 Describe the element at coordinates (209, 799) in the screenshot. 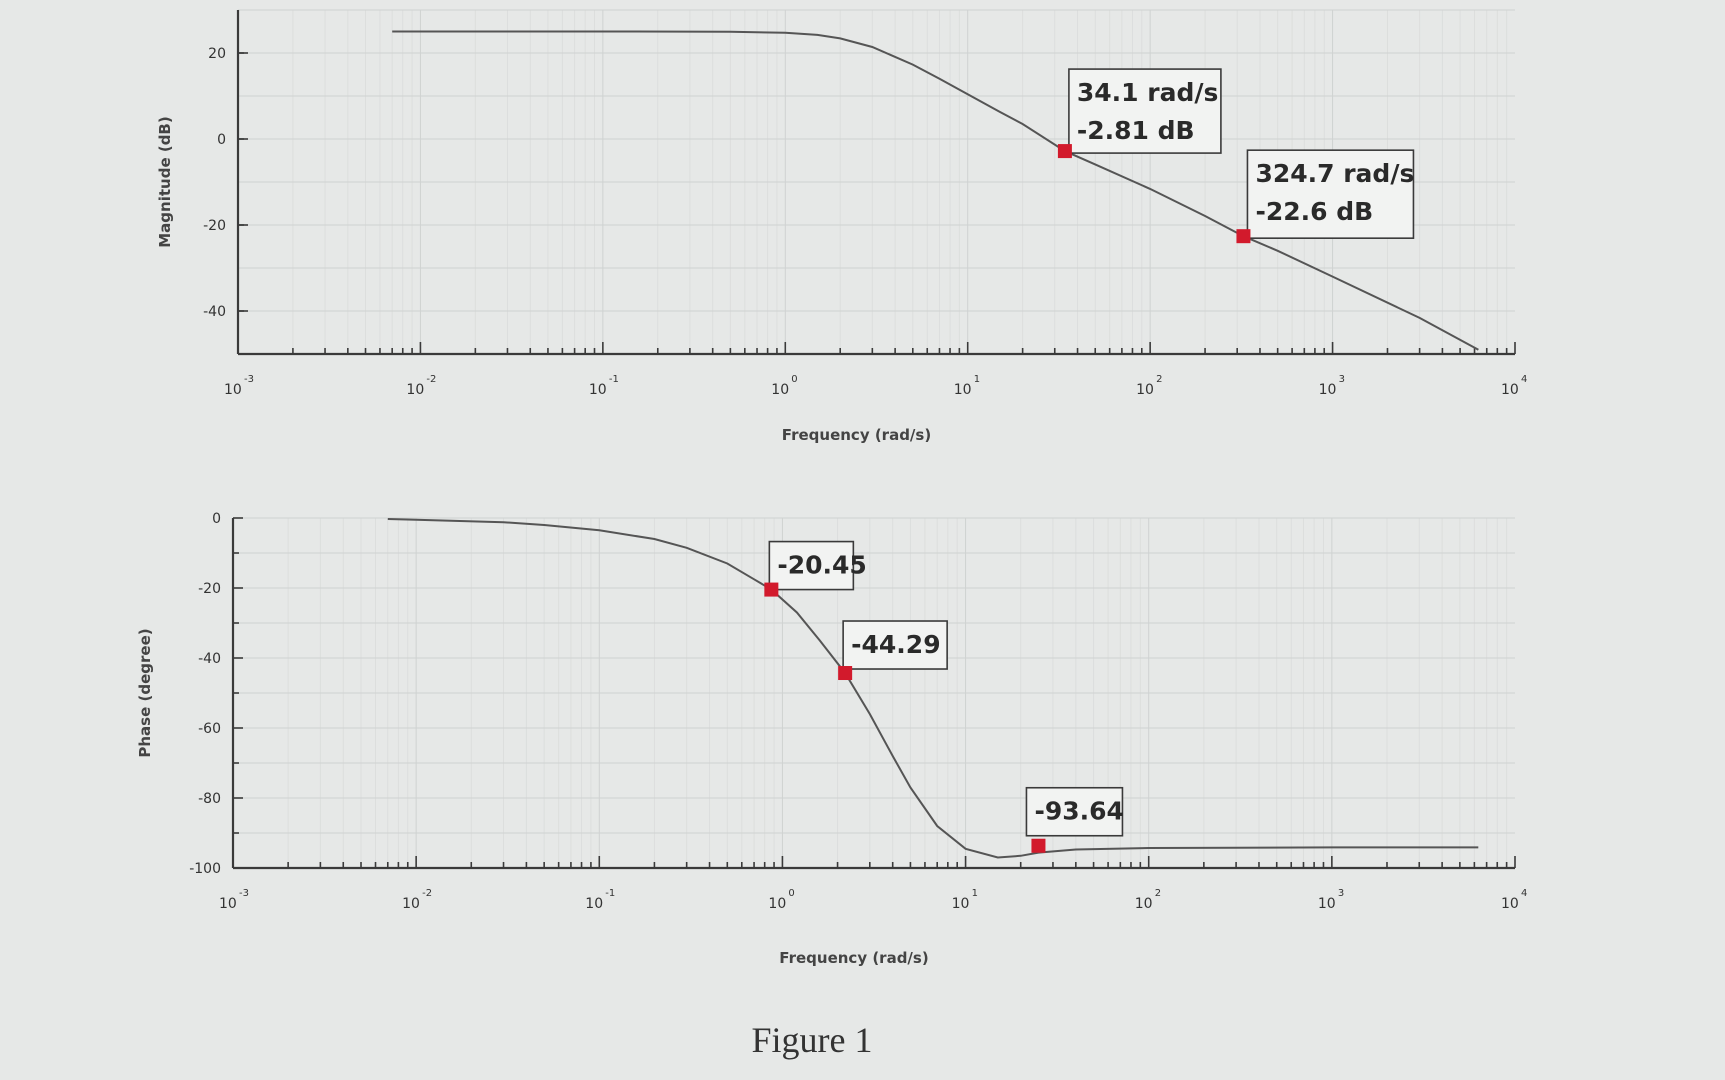

I see `phase-y-tick-label: -80` at that location.